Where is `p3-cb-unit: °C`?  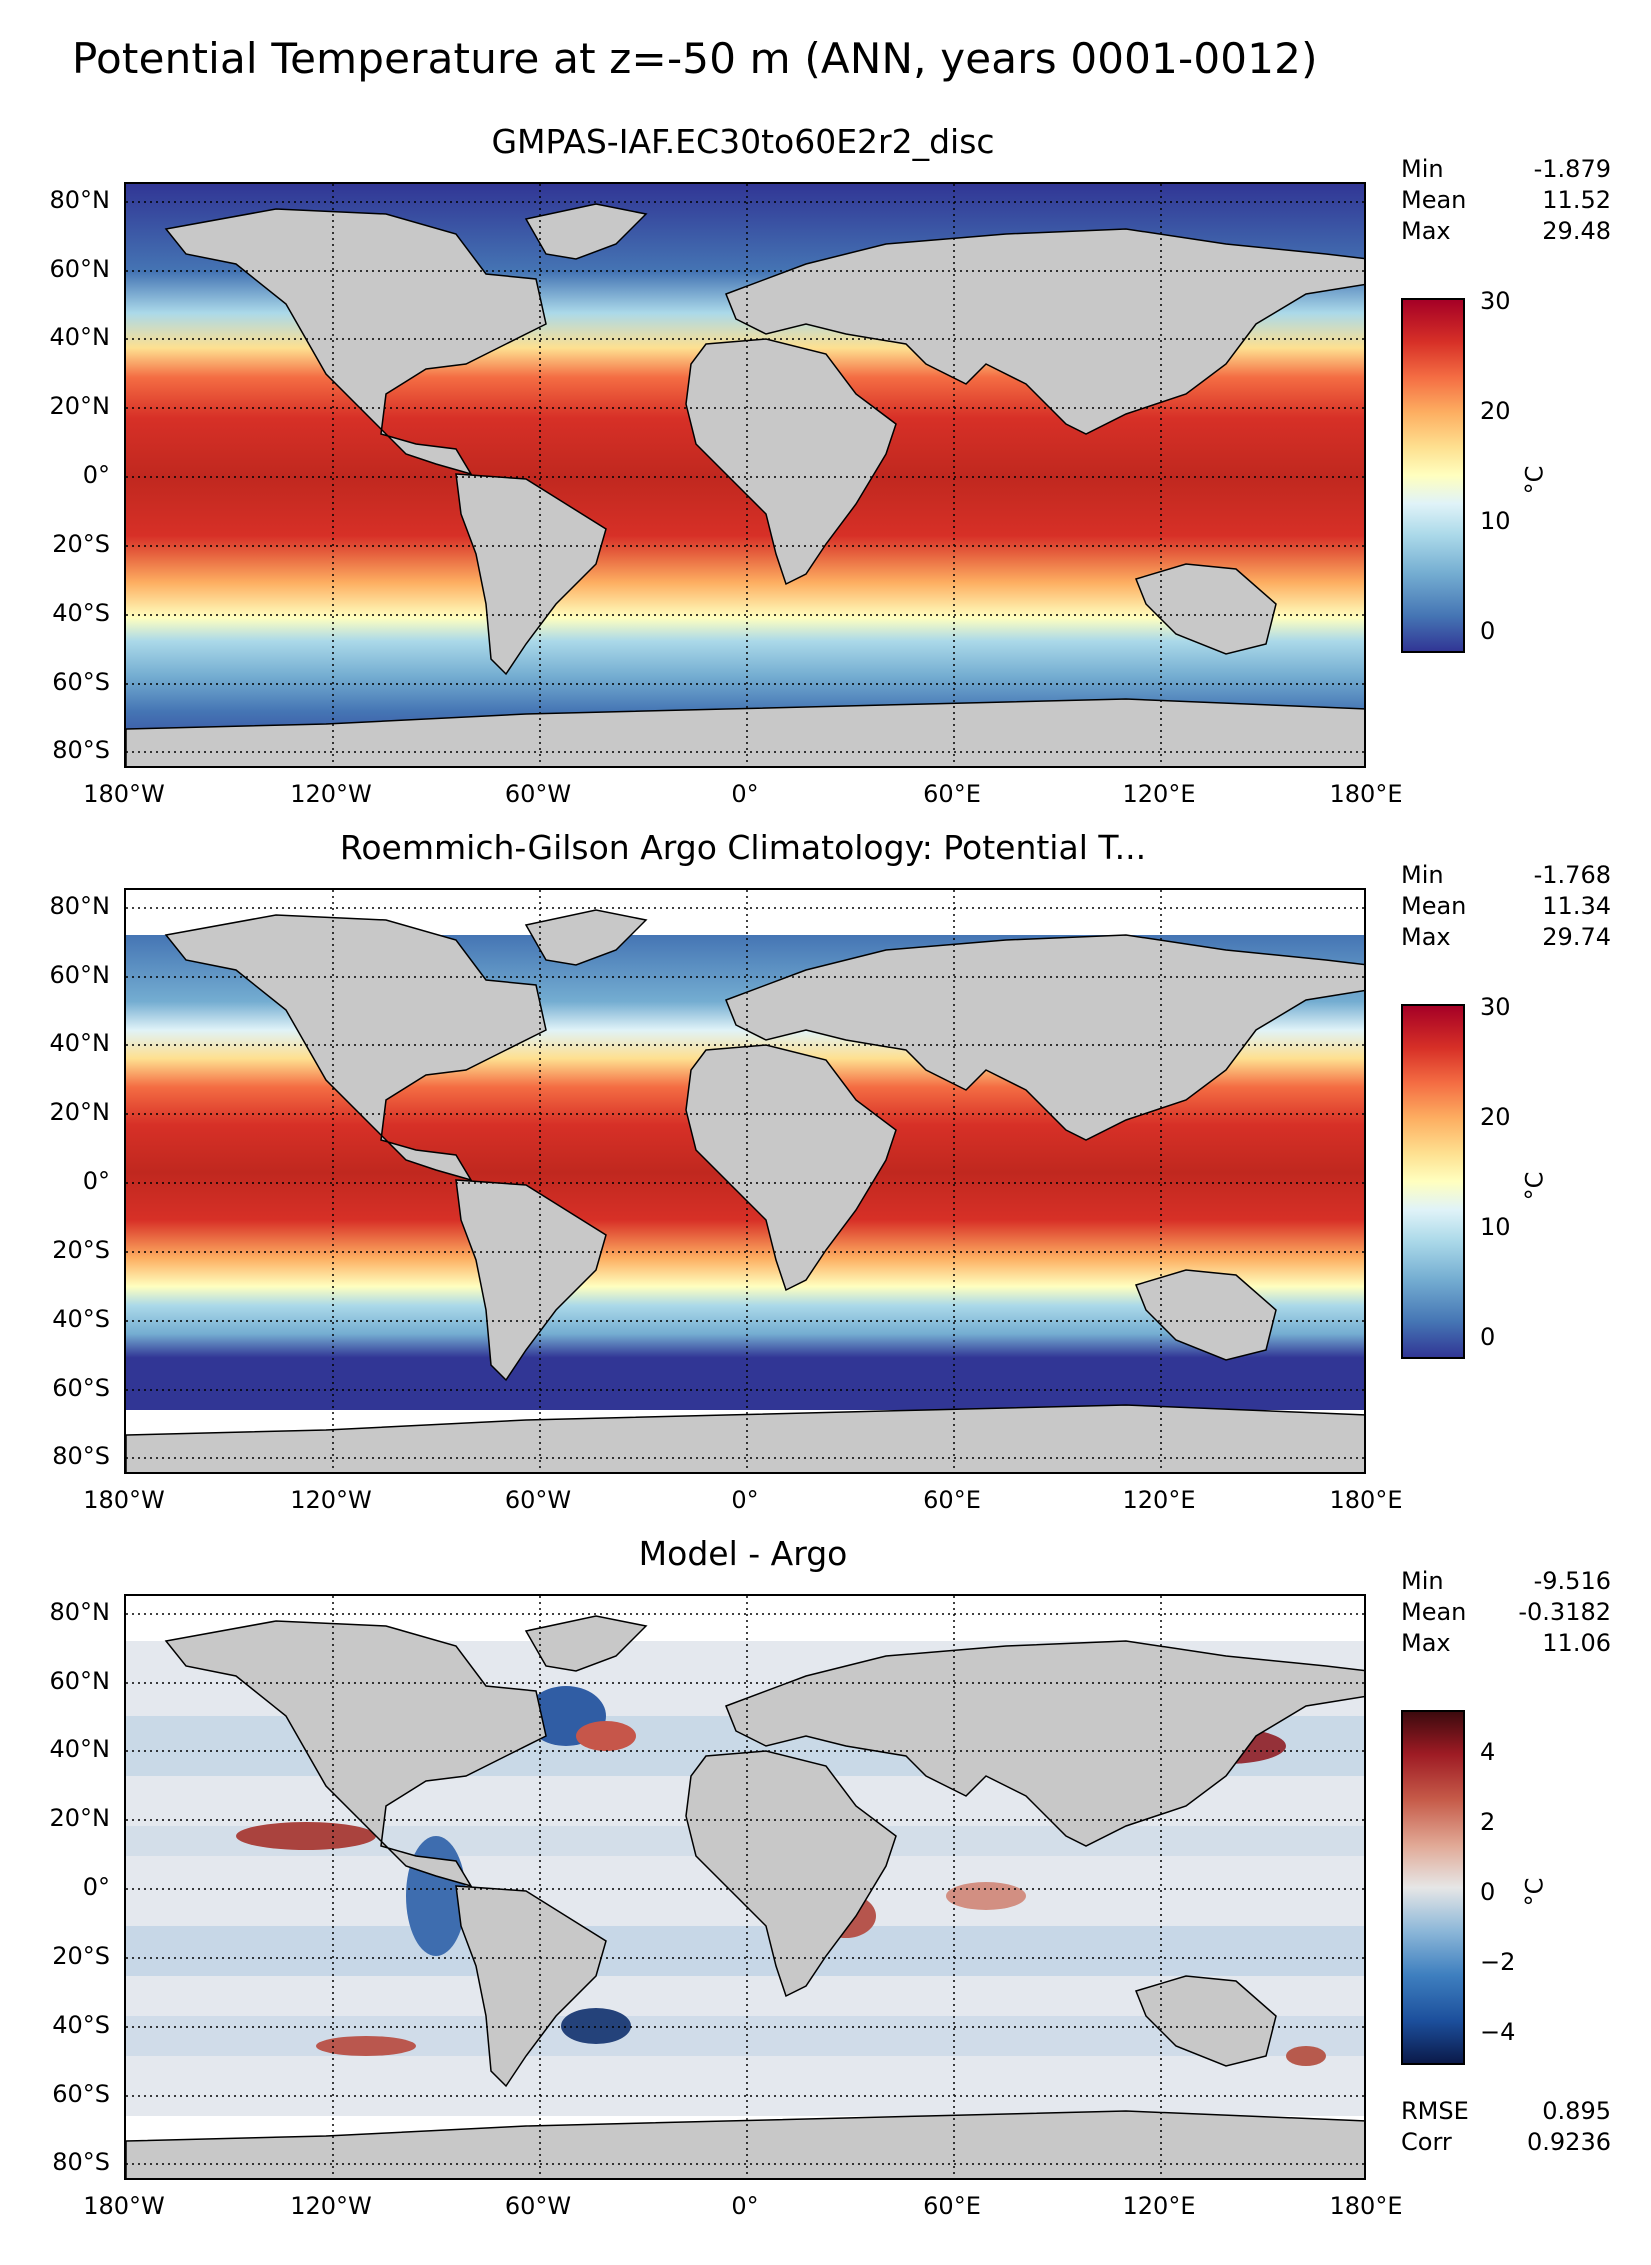 p3-cb-unit: °C is located at coordinates (1534, 1892).